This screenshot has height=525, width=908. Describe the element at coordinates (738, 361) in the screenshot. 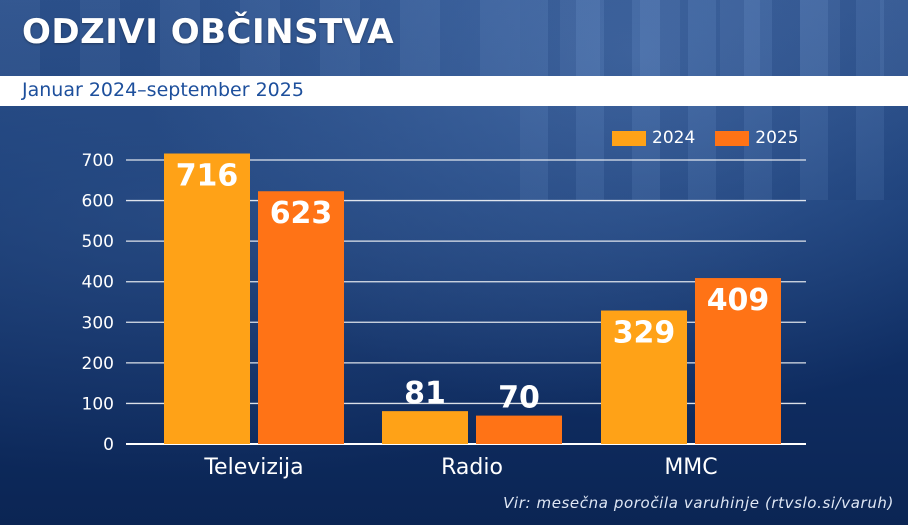

I see `bar-2025-mmc` at that location.